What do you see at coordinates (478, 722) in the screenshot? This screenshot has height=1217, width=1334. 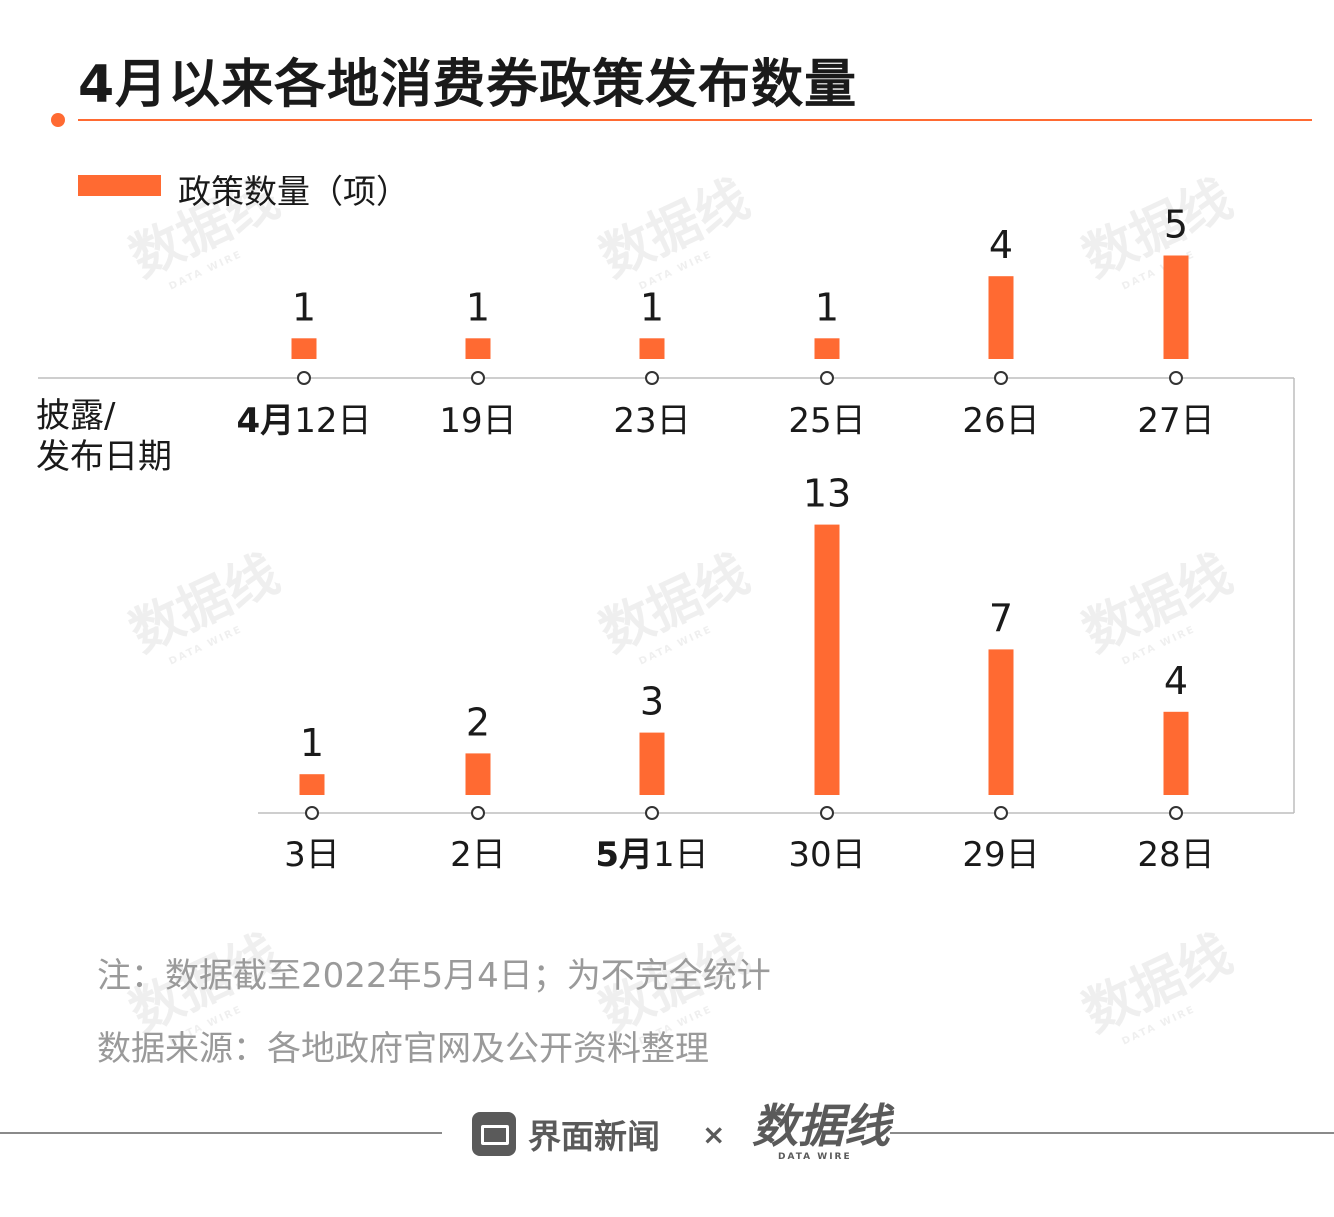 I see `bar-value-label: 2` at bounding box center [478, 722].